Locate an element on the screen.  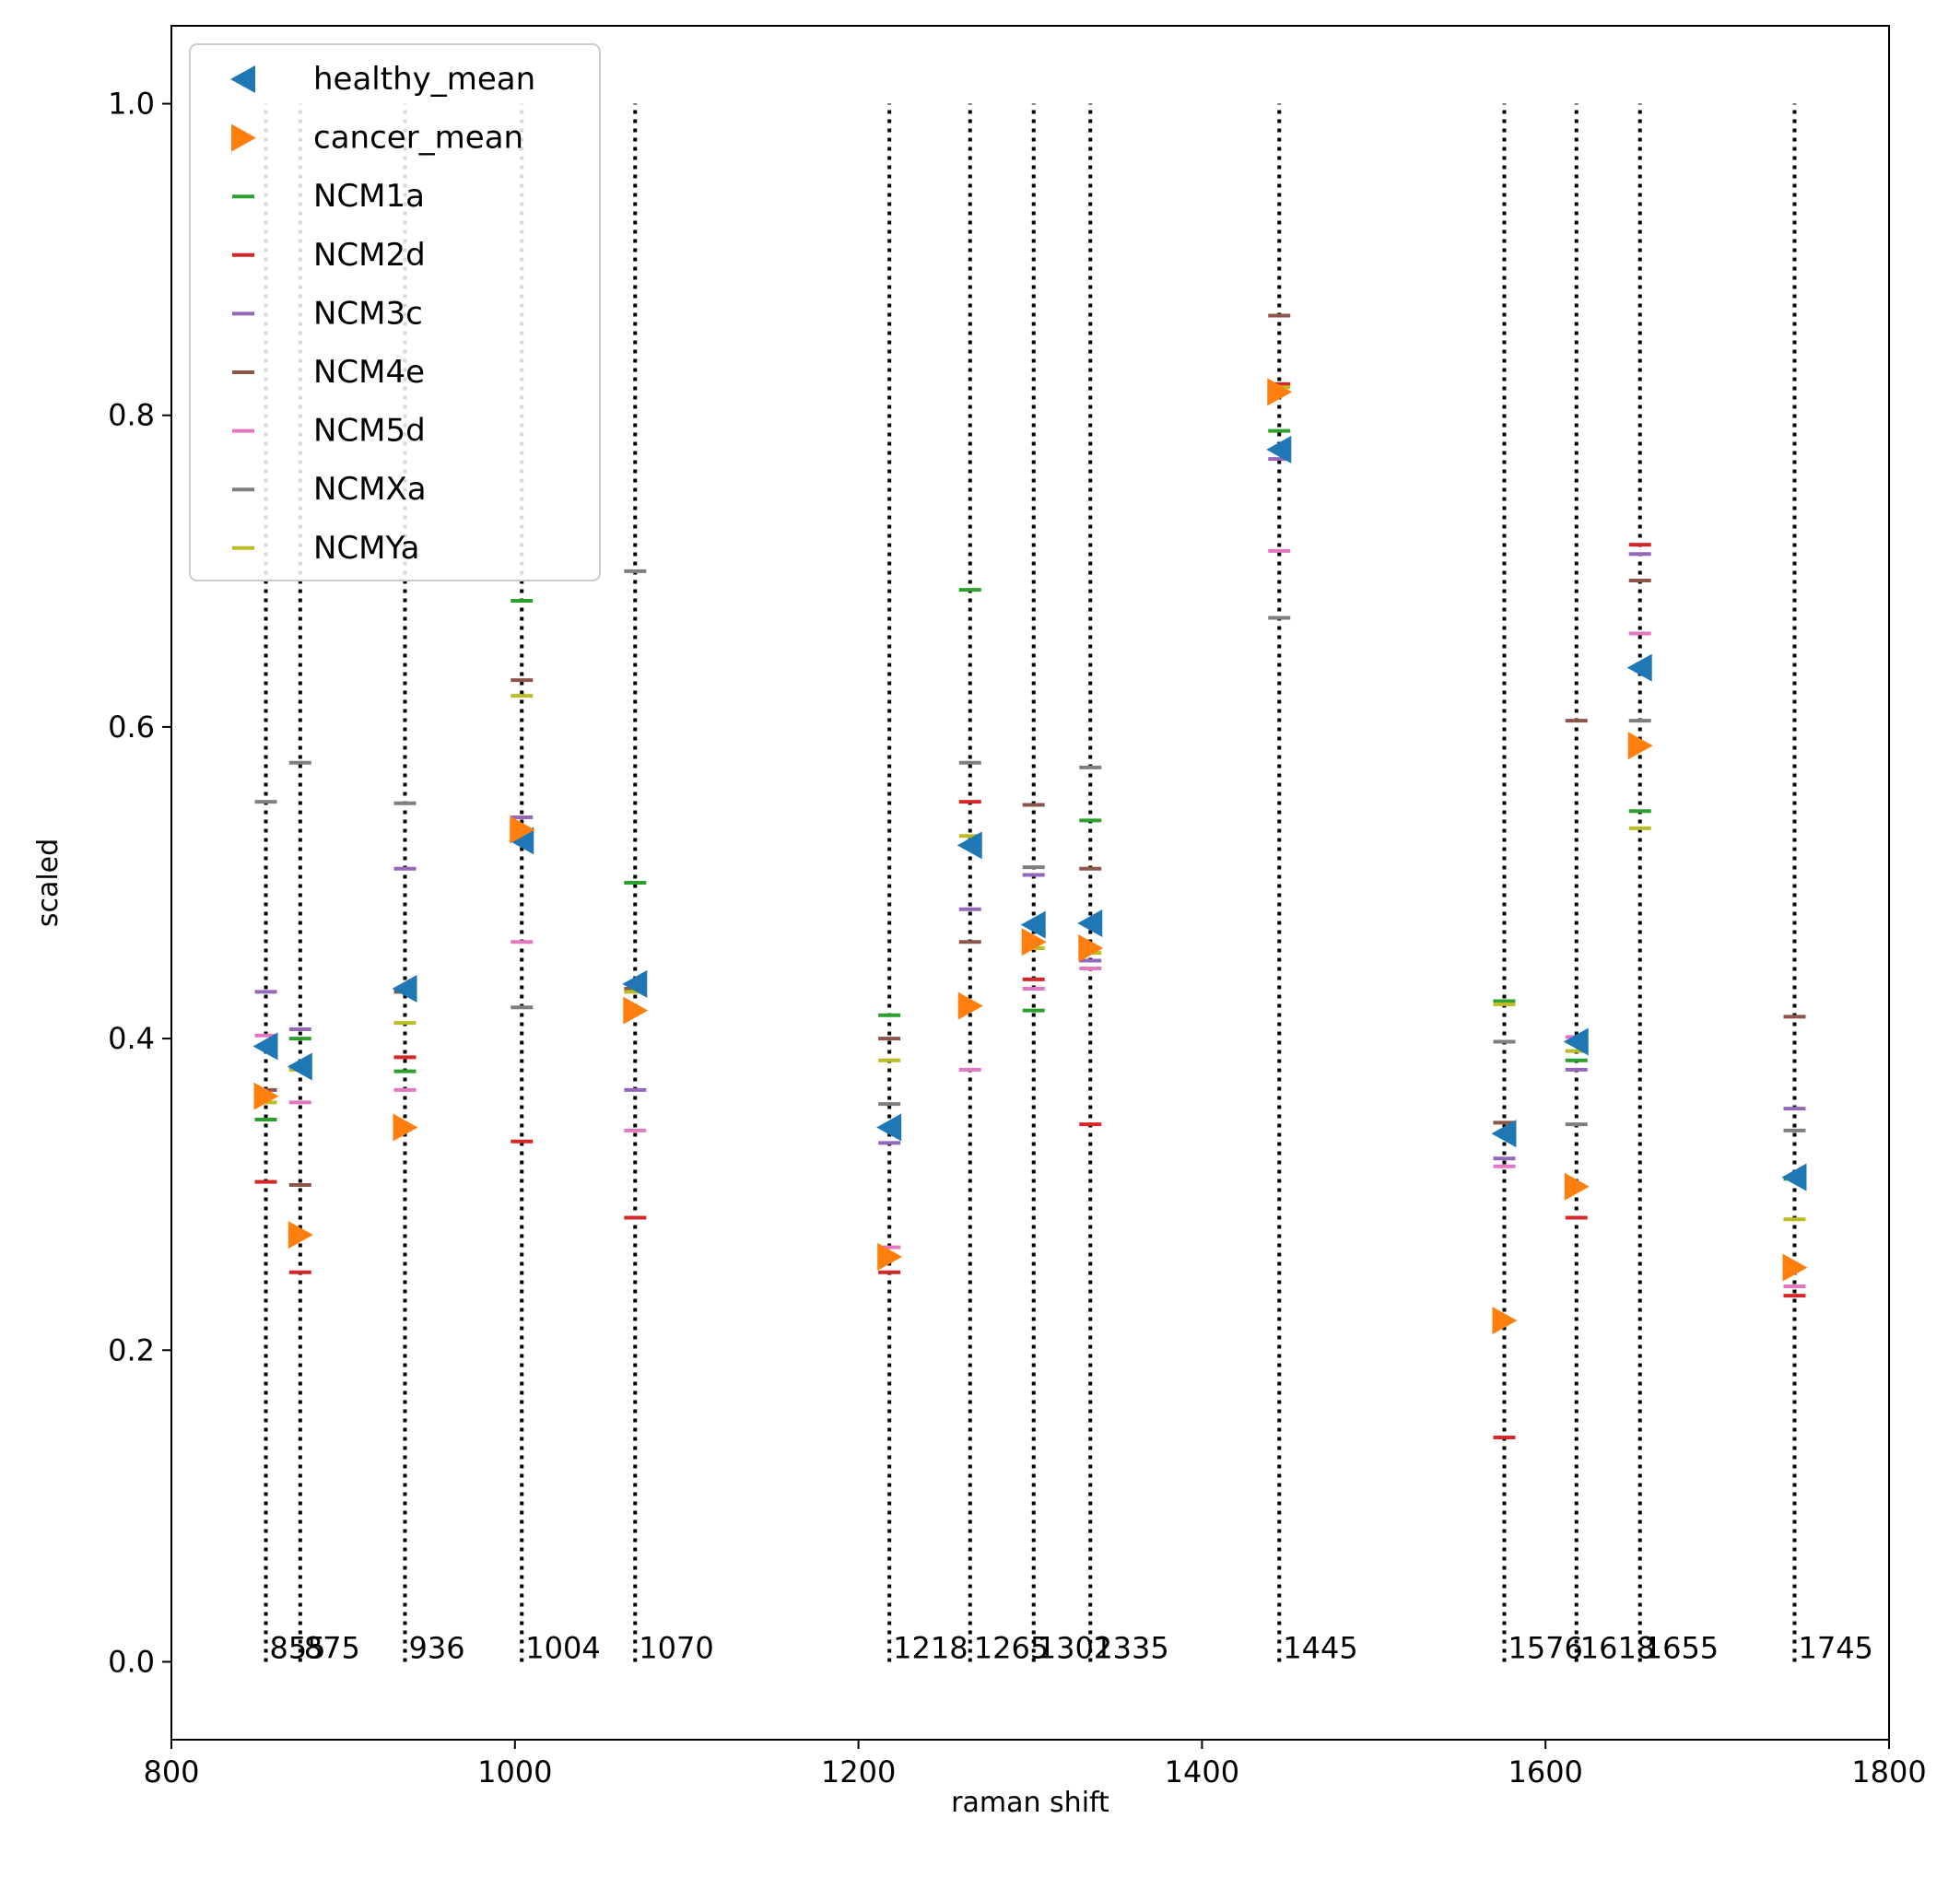
legend-label: NCM1a is located at coordinates (369, 196).